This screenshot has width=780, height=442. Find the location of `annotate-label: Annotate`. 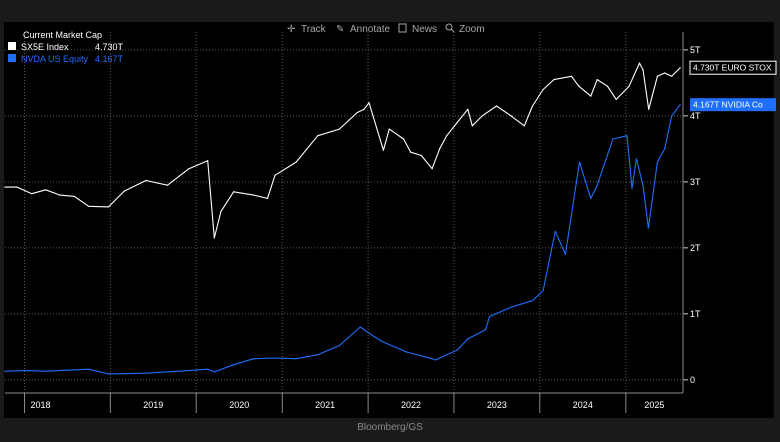

annotate-label: Annotate is located at coordinates (370, 29).